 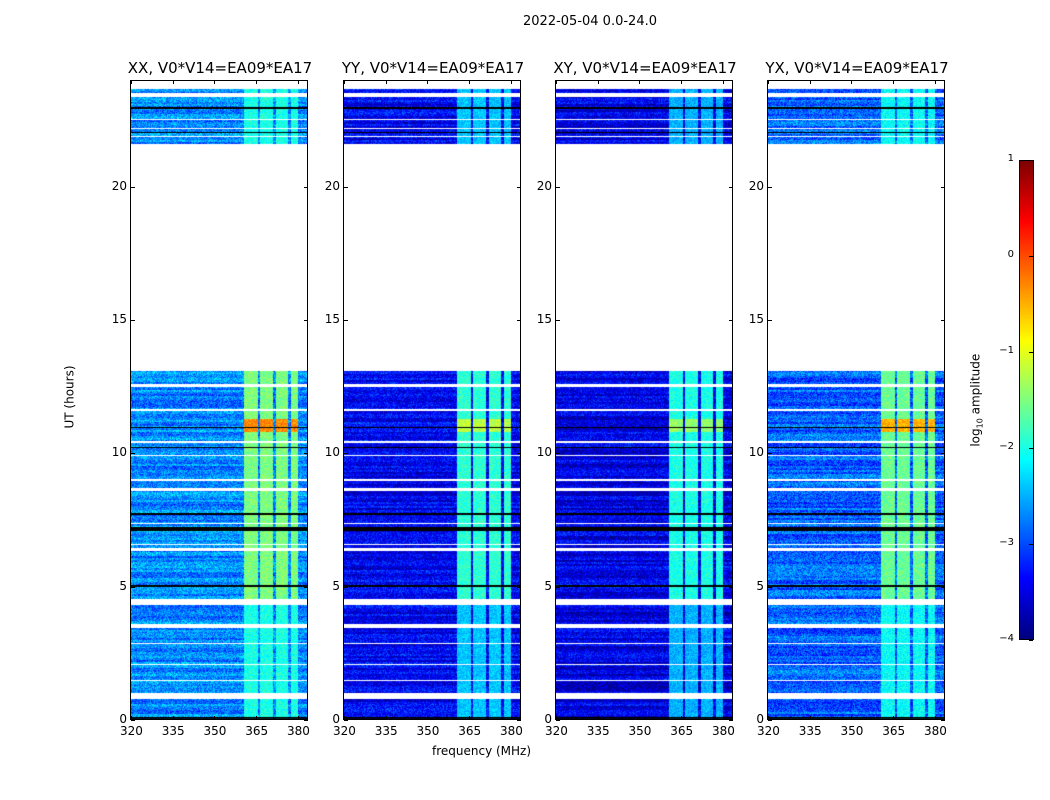 I want to click on x-axis-label: frequency (MHz), so click(x=482, y=751).